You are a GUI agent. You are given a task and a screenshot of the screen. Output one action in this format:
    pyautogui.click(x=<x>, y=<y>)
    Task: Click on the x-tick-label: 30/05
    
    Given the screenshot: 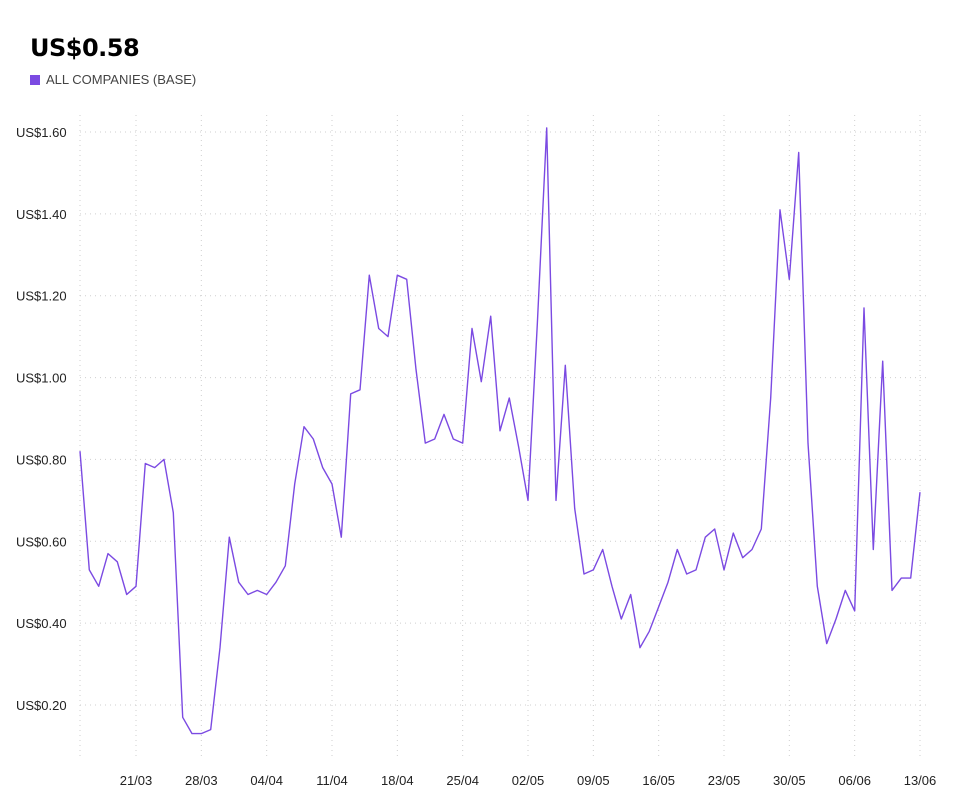 What is the action you would take?
    pyautogui.click(x=789, y=780)
    